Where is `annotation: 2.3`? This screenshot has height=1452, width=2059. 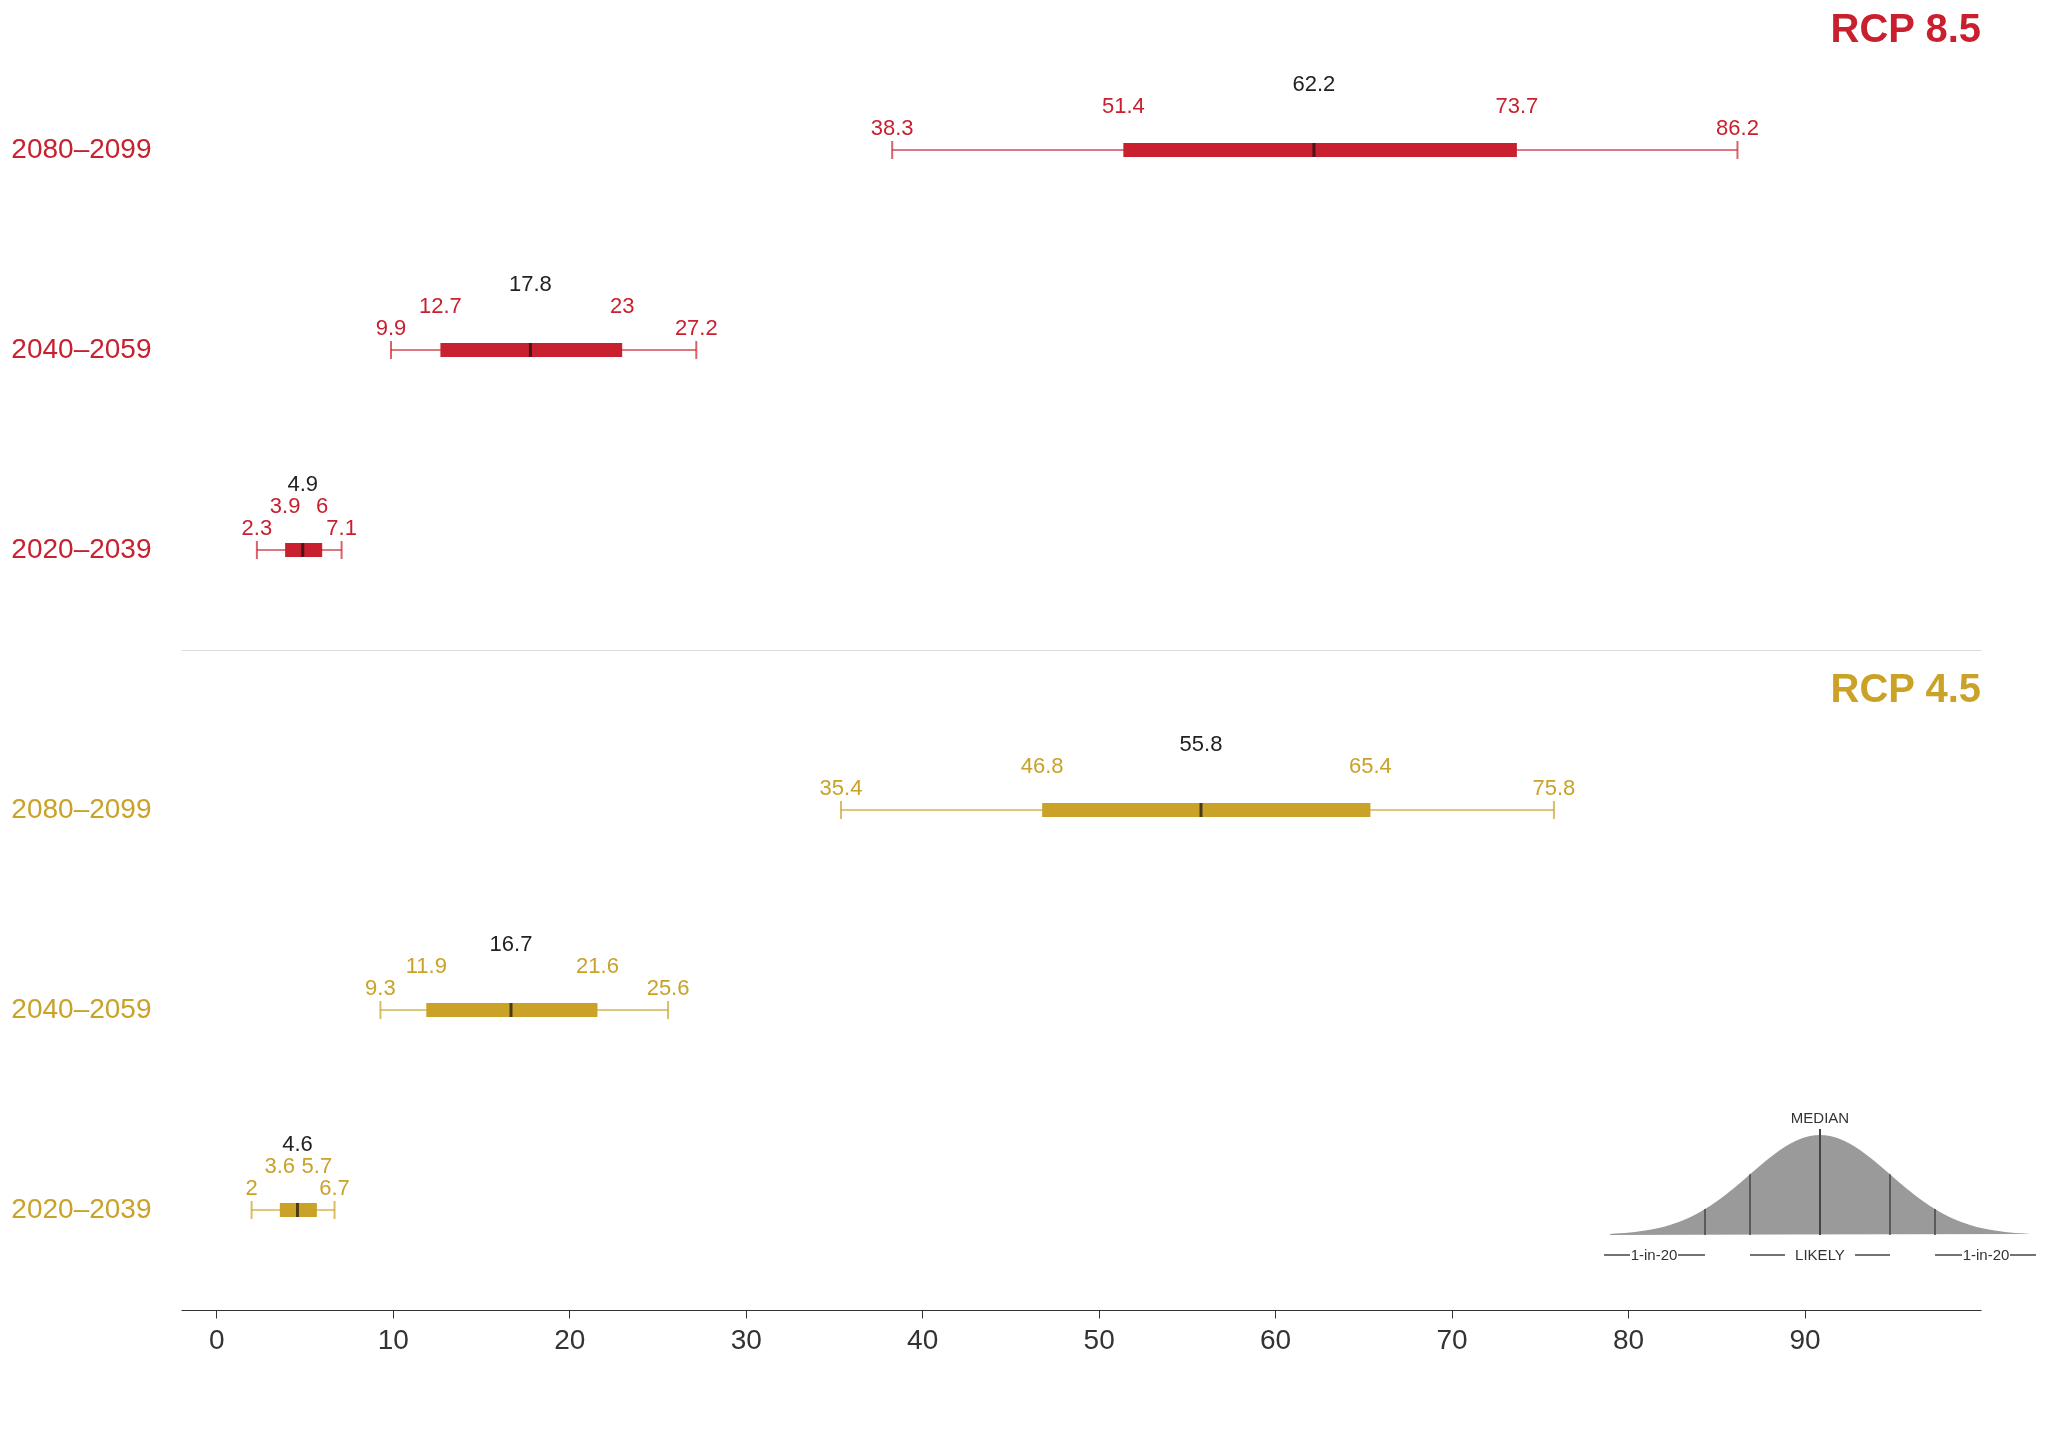
annotation: 2.3 is located at coordinates (257, 527).